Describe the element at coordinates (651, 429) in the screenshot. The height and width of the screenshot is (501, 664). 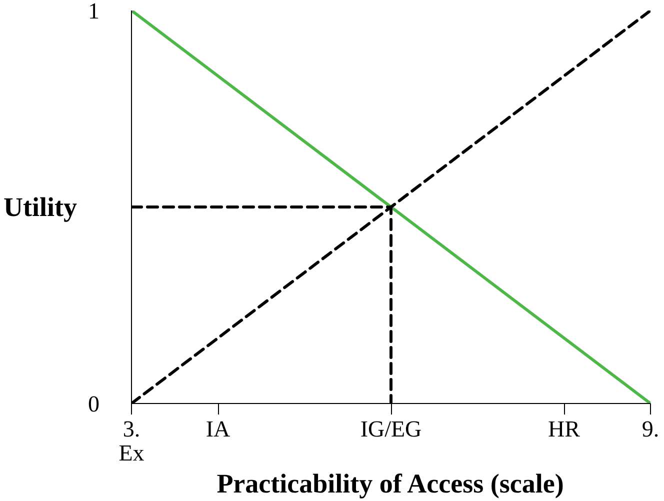
I see `x-tick-label: 9.` at that location.